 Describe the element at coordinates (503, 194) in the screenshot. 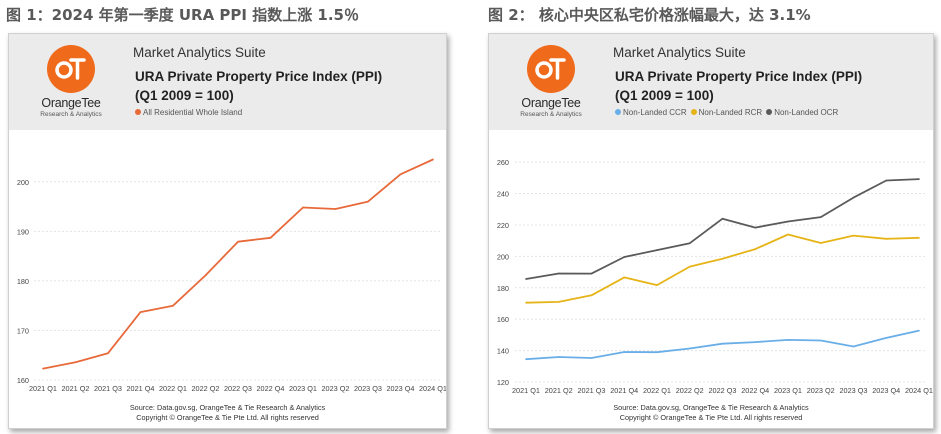

I see `y-tick-label: 240` at that location.